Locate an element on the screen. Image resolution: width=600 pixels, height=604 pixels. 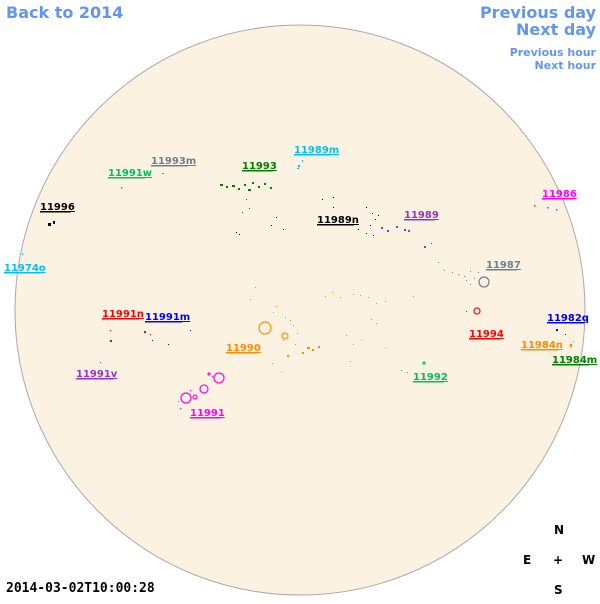
region-11984n-spots is located at coordinates (572, 344).